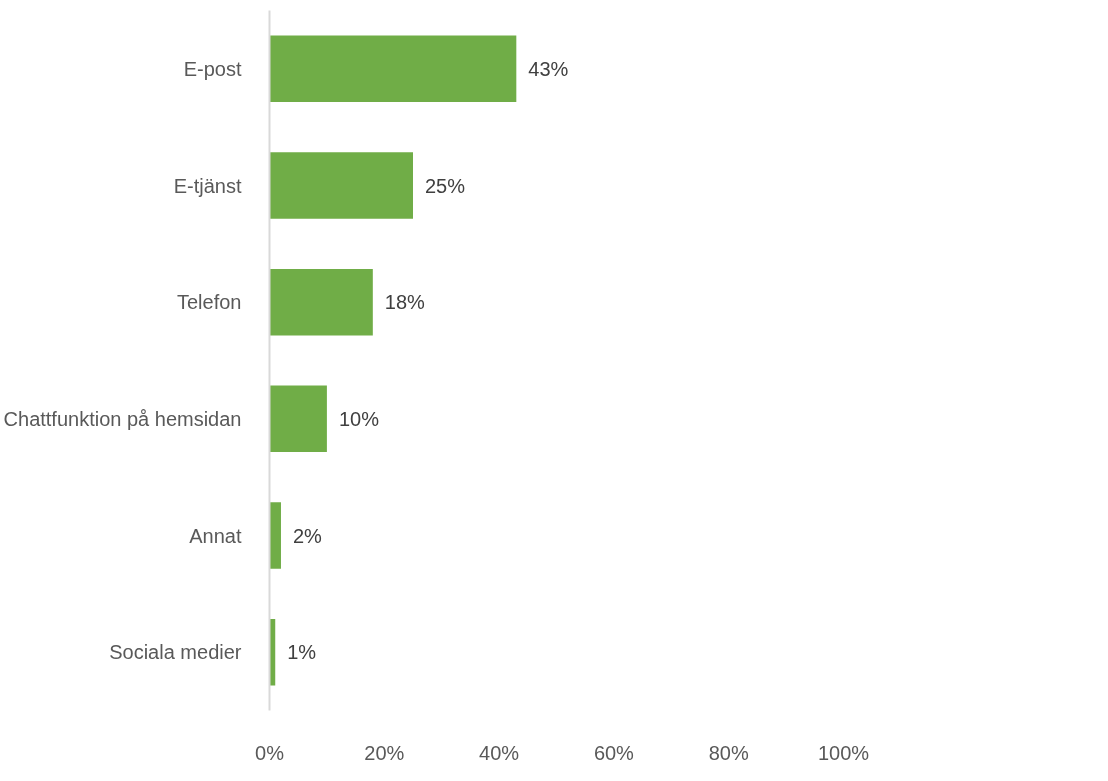 This screenshot has width=1108, height=781. I want to click on y-tick-label: Annat, so click(215, 535).